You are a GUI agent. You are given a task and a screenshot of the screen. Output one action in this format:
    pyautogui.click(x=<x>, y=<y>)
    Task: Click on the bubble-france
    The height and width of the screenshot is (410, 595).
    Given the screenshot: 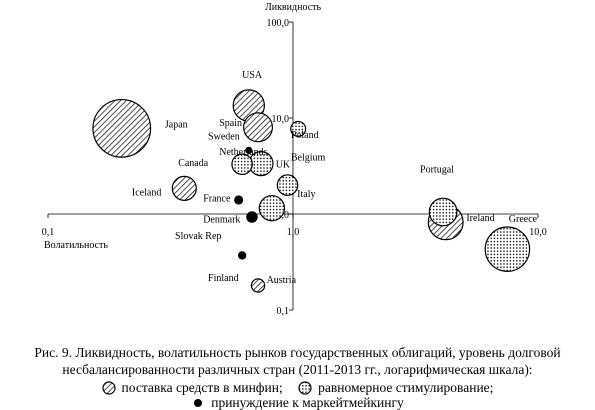 What is the action you would take?
    pyautogui.click(x=239, y=200)
    